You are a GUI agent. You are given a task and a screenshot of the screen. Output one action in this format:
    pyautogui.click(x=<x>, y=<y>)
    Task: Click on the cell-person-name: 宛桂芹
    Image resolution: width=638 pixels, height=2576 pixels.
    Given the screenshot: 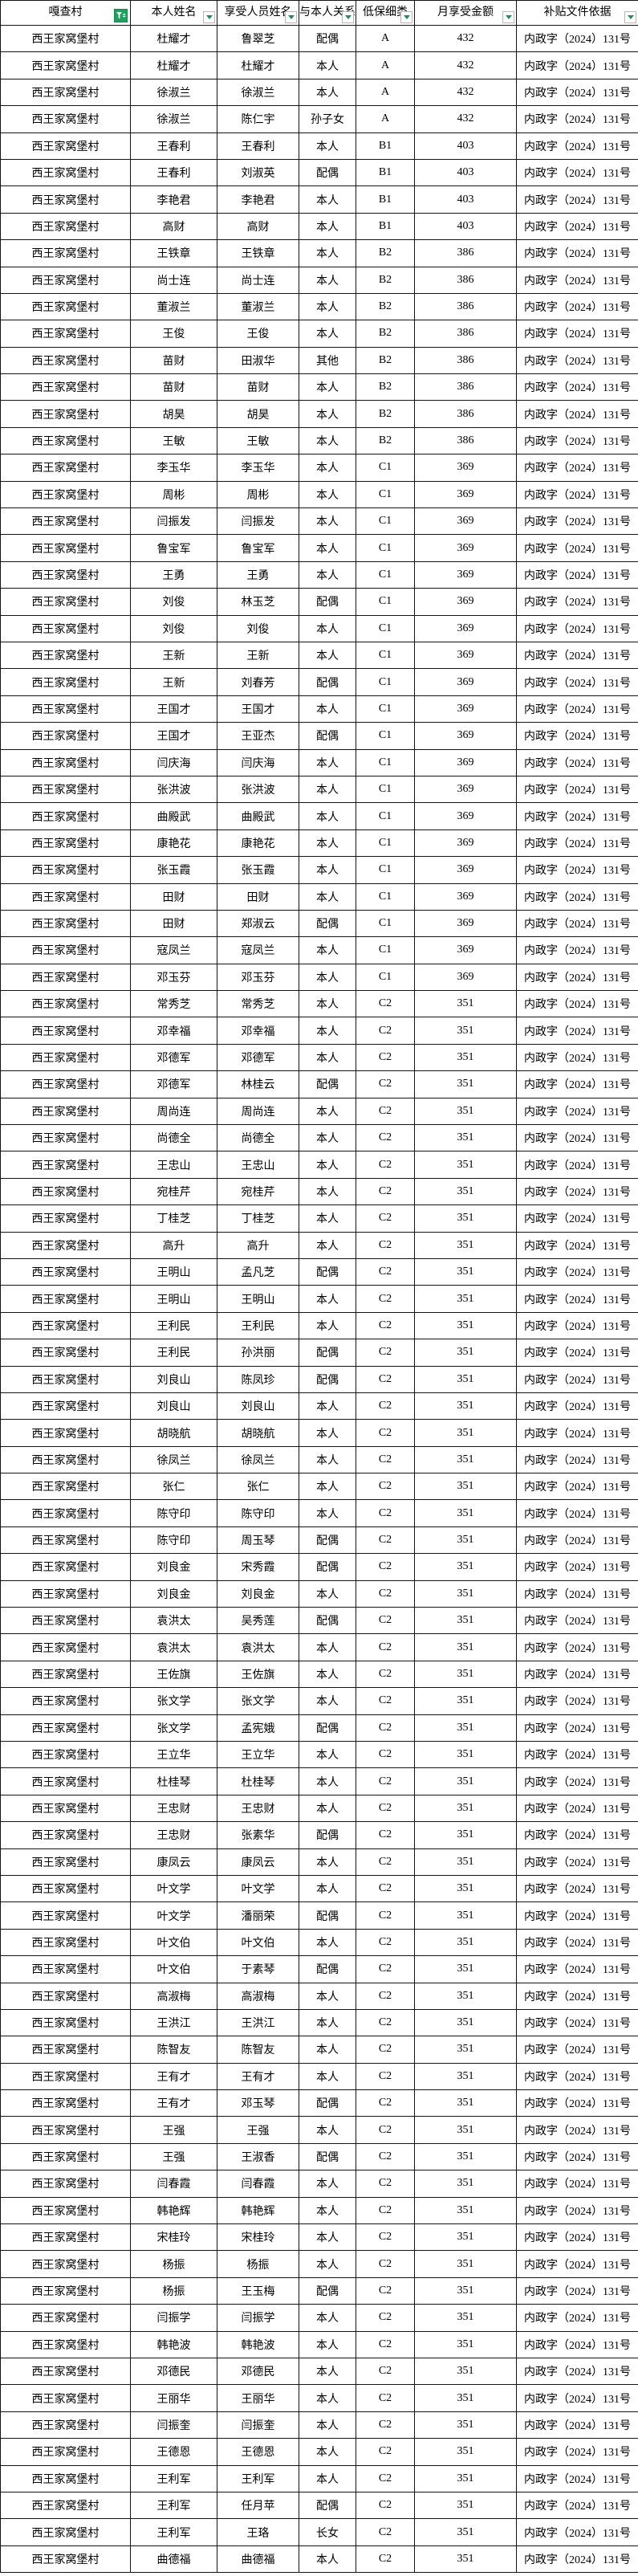 What is the action you would take?
    pyautogui.click(x=173, y=1191)
    